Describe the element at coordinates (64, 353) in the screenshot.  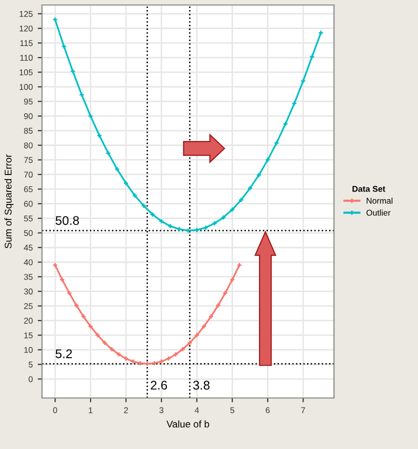
I see `ref-line-label: 5.2` at that location.